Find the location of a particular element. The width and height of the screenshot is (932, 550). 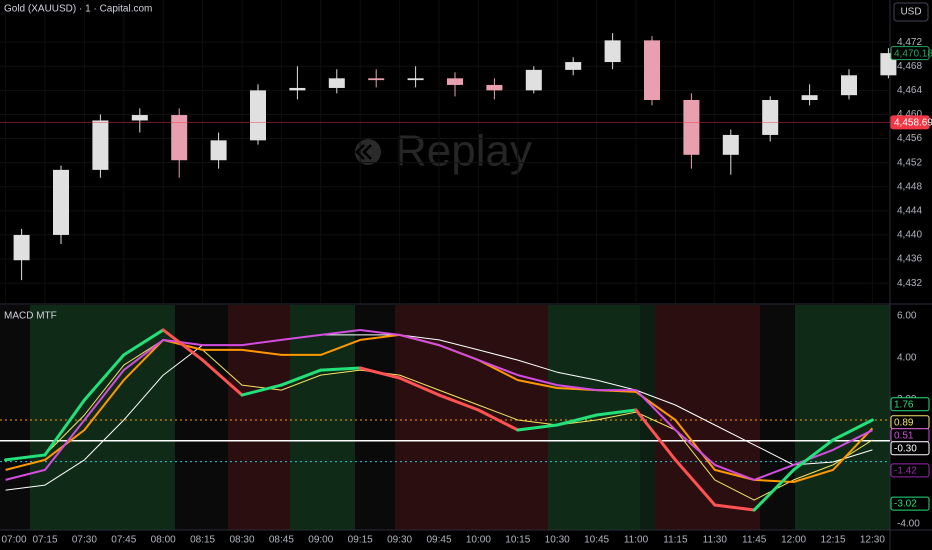

x-tick-label: 11:45 is located at coordinates (754, 540).